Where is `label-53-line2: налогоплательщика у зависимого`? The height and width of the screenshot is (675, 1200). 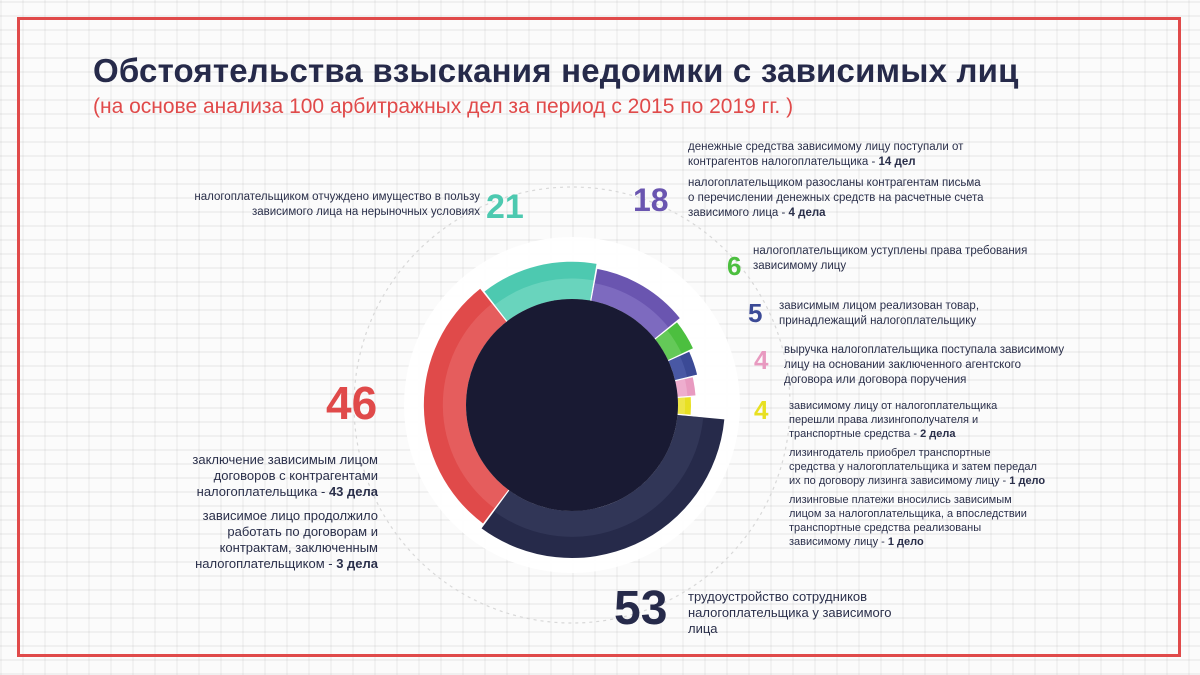 label-53-line2: налогоплательщика у зависимого is located at coordinates (790, 612).